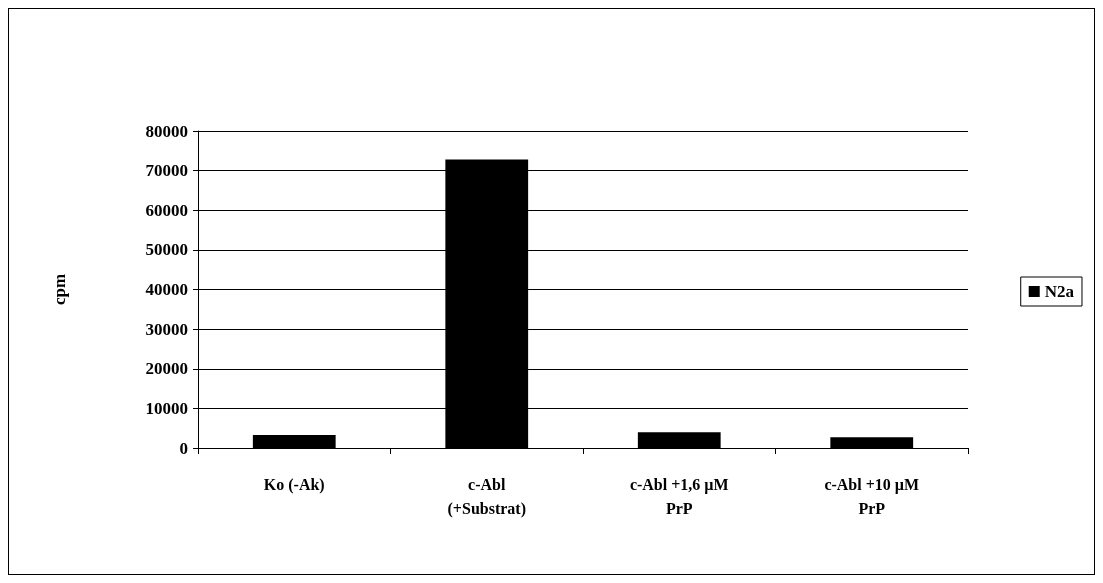 This screenshot has height=583, width=1103. I want to click on y-tick-label: 60000, so click(166, 210).